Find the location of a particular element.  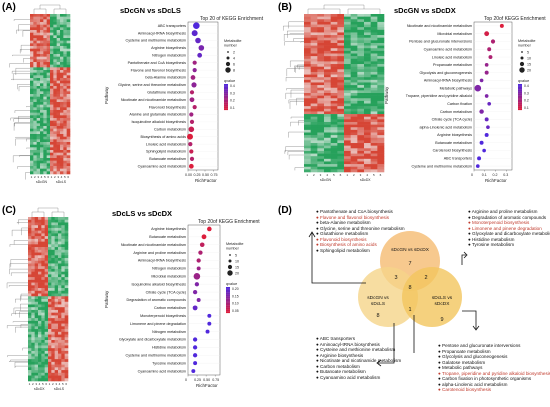

pathway-label: Cyanoamino acid metabolism is located at coordinates (162, 167).